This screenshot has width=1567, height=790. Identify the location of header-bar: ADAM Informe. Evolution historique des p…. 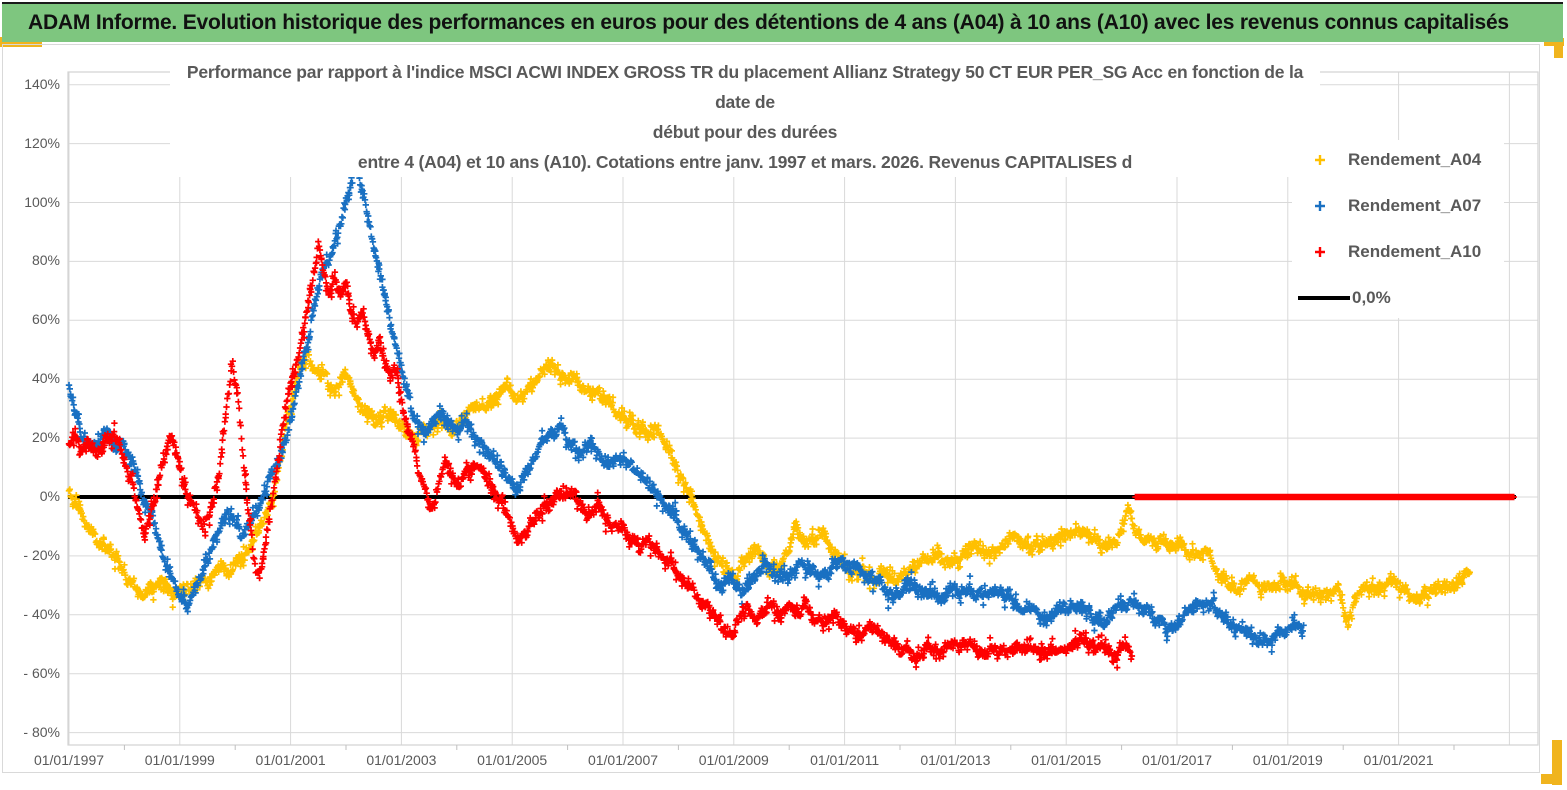
(782, 22).